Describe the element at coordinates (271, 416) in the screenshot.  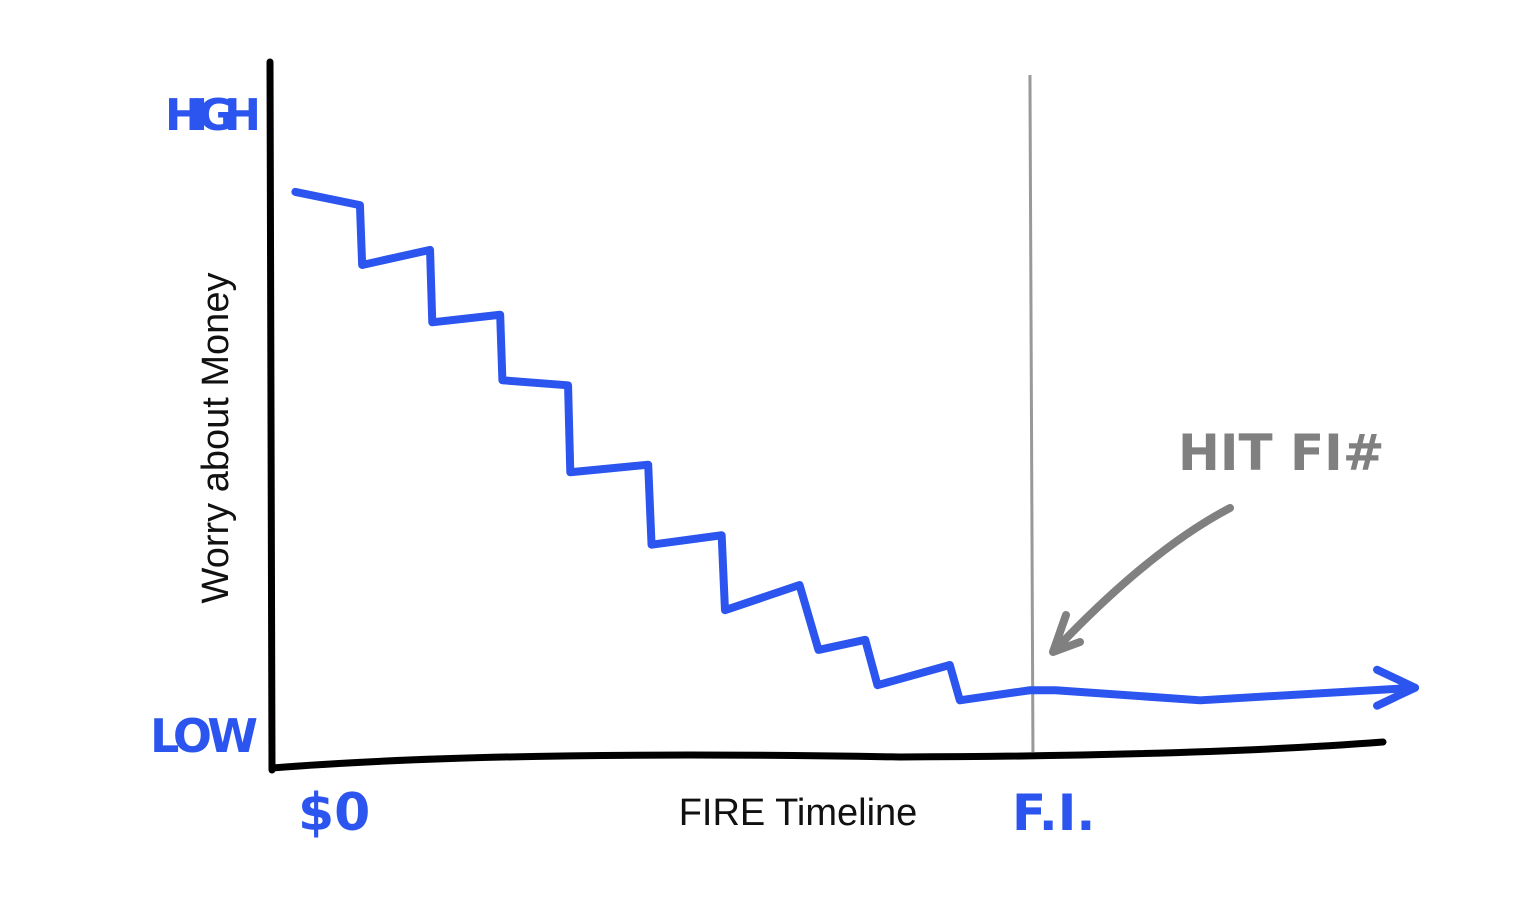
I see `y-axis` at that location.